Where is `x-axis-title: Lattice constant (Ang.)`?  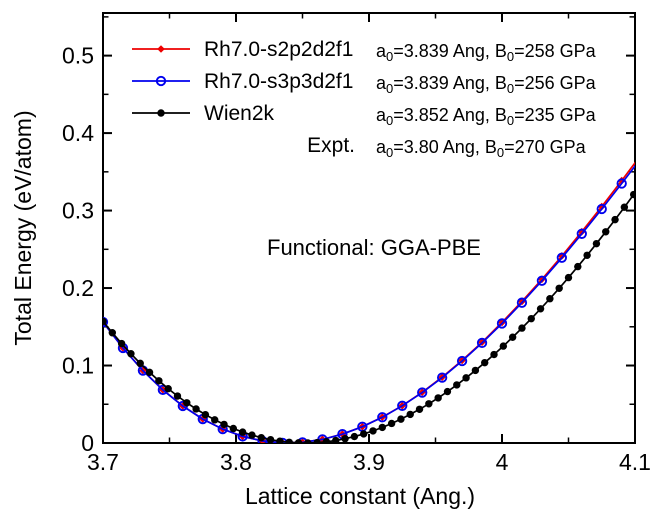 x-axis-title: Lattice constant (Ang.) is located at coordinates (360, 496).